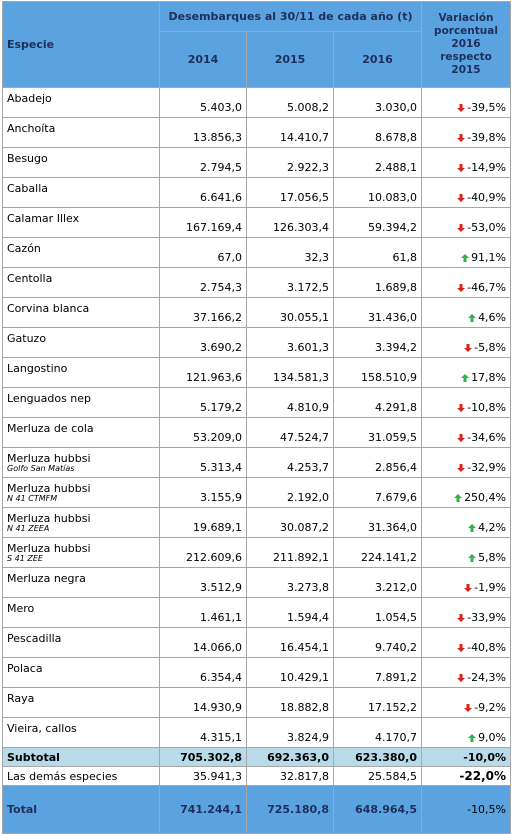  Describe the element at coordinates (466, 342) in the screenshot. I see `variation-cell: -5,8%` at that location.